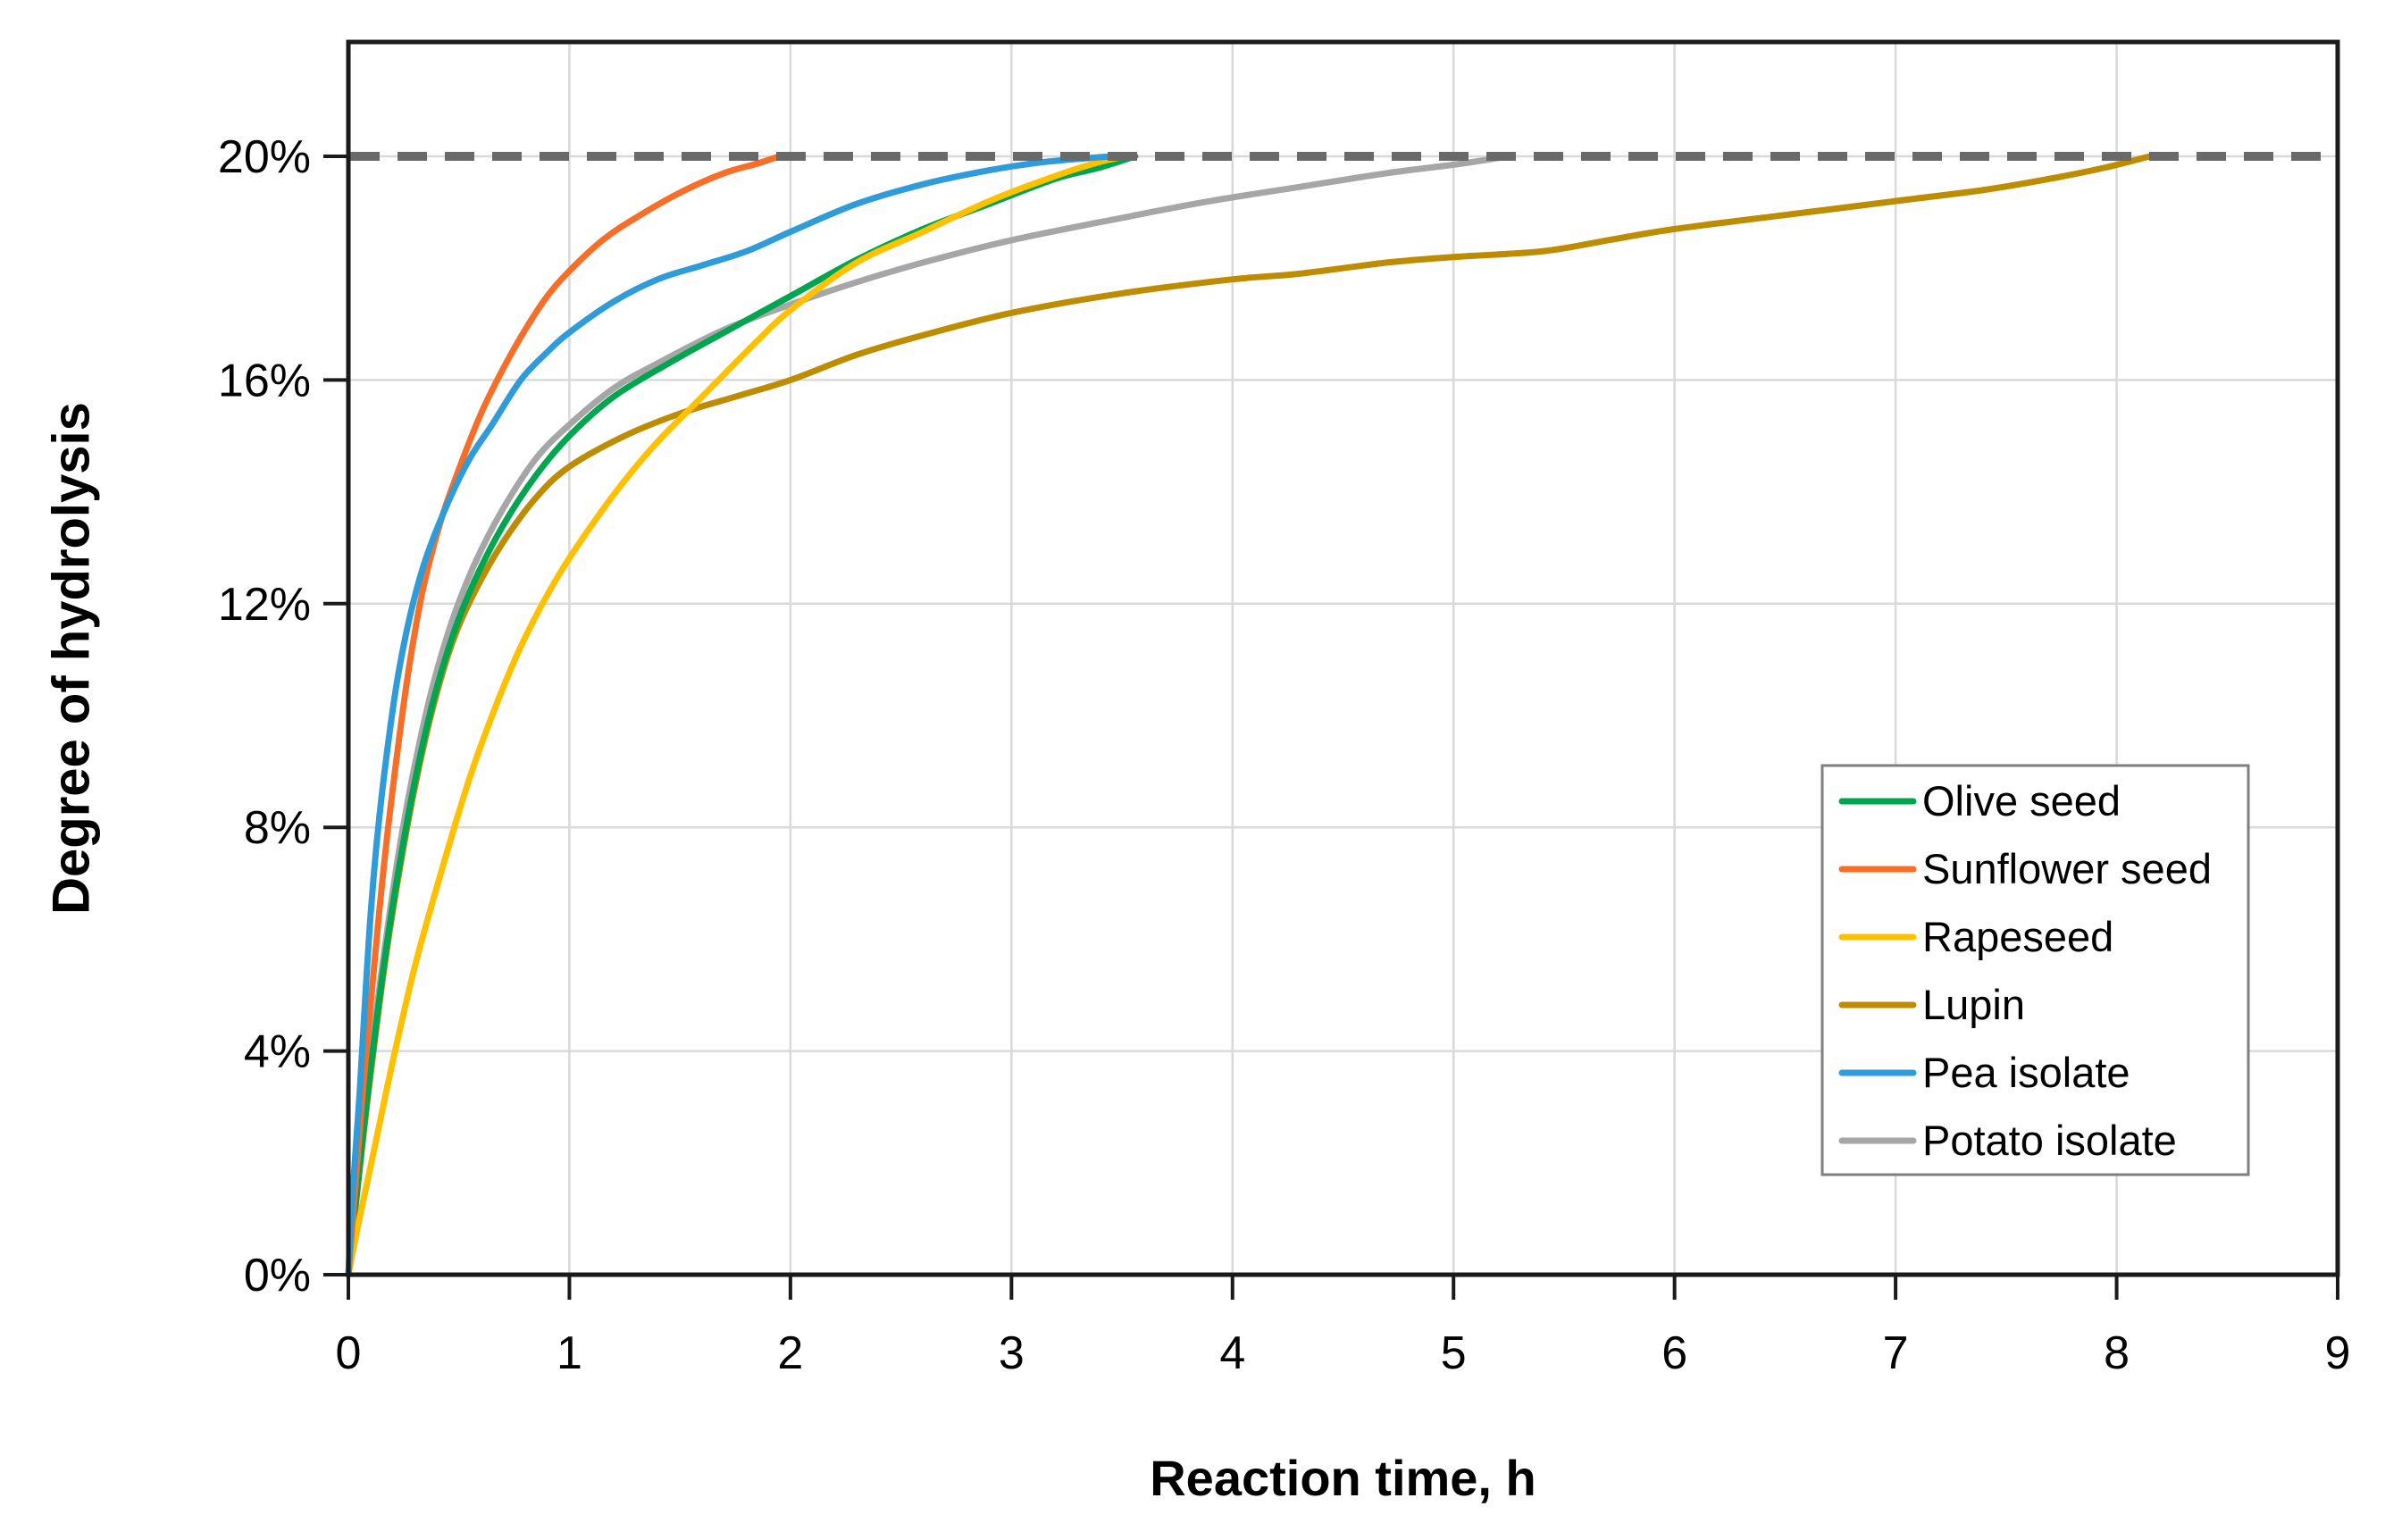  I want to click on legend-entry-sunflower-seed: Sunflower seed, so click(2025, 868).